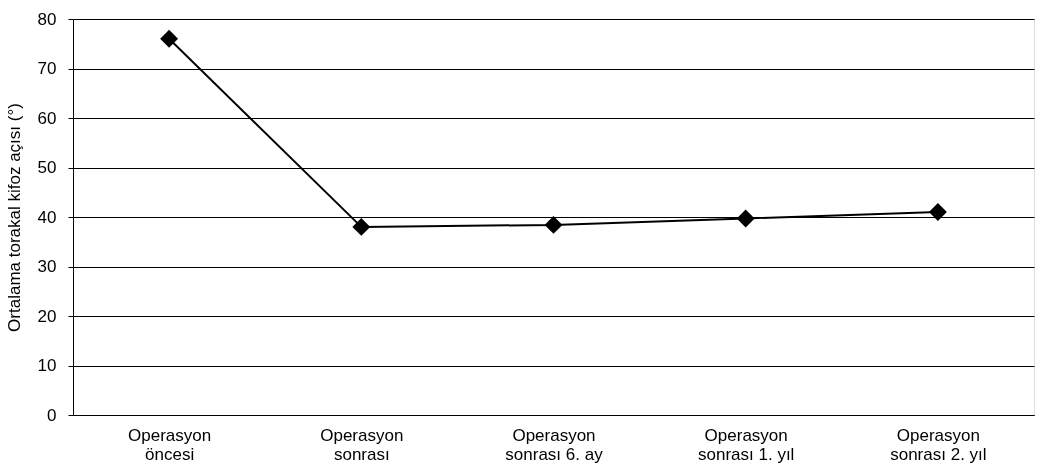 Image resolution: width=1042 pixels, height=467 pixels. I want to click on y-tick-label: 50, so click(47, 167).